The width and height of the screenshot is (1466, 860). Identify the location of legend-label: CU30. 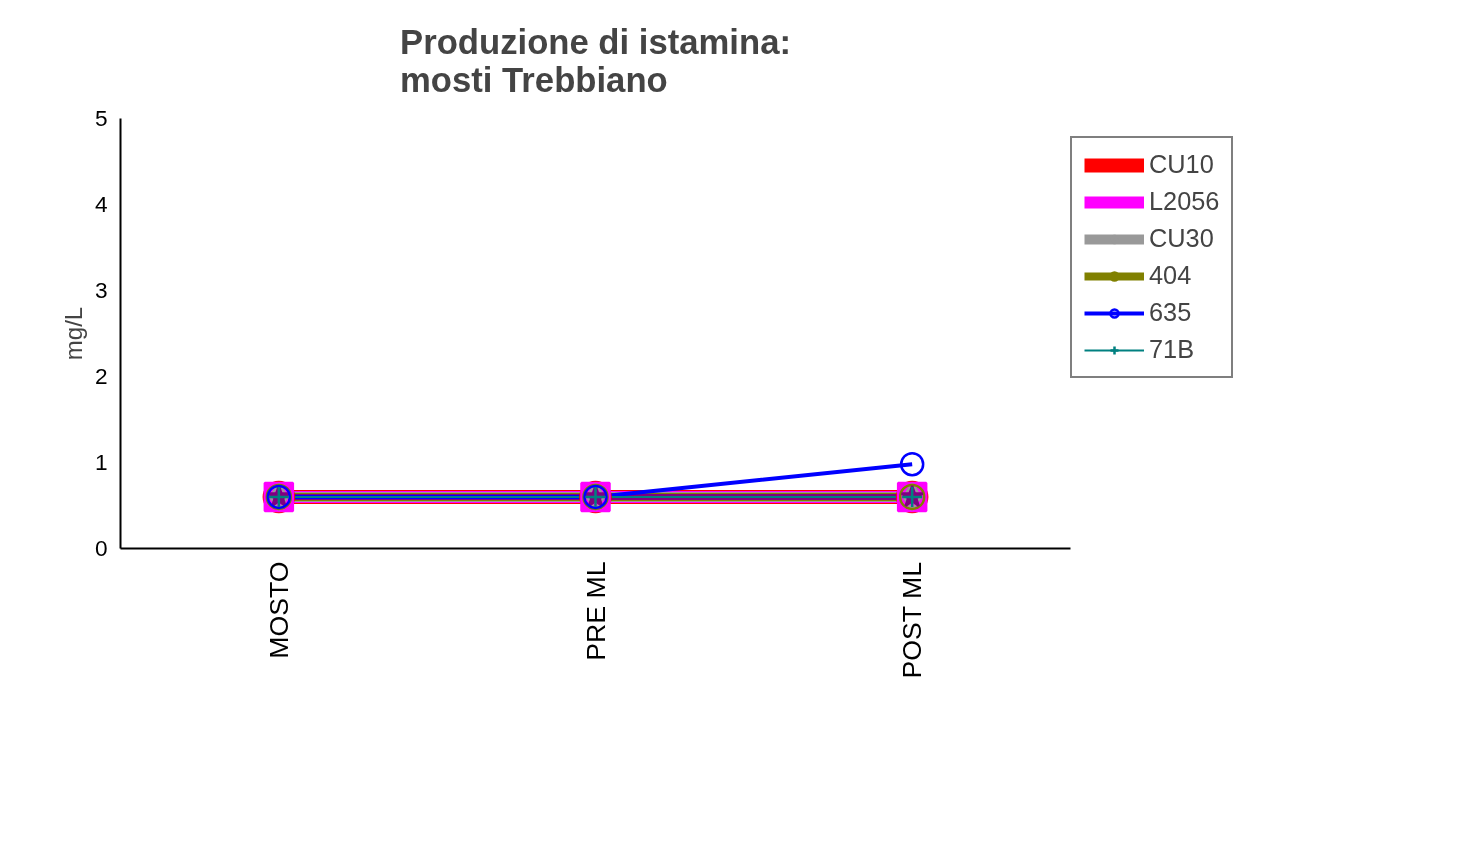
(1181, 238).